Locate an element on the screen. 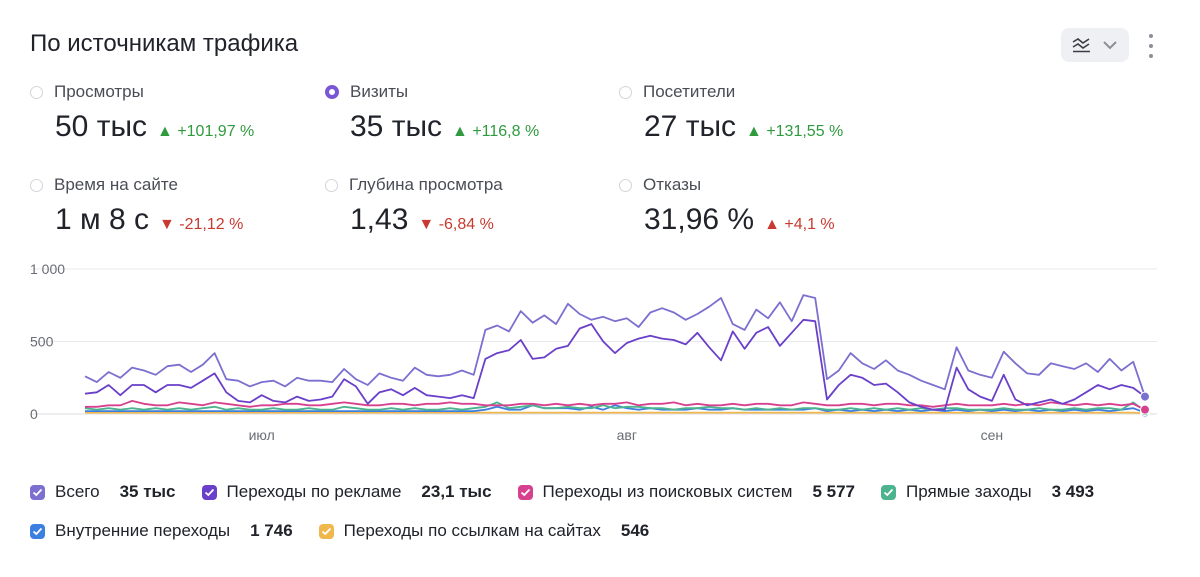 Image resolution: width=1200 pixels, height=577 pixels. metric-2: Посетители 27 тыс ▲ +131,55 % is located at coordinates (764, 113).